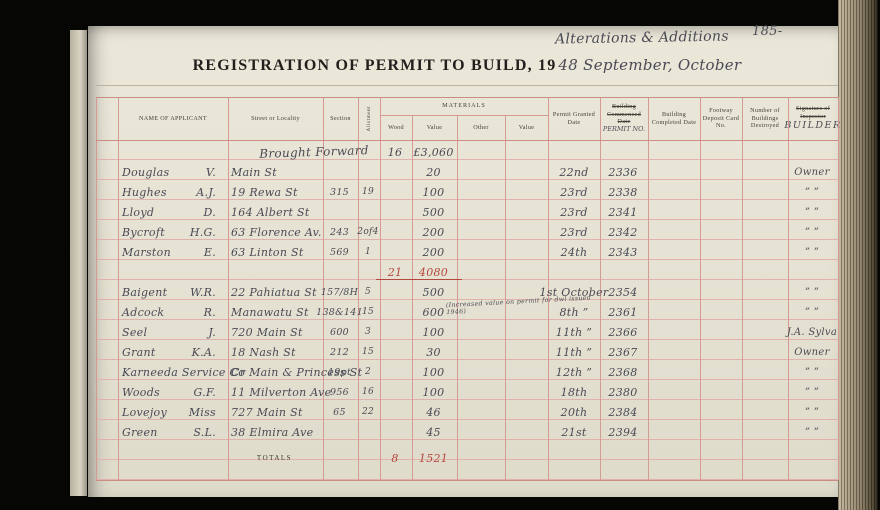 This screenshot has height=510, width=880. What do you see at coordinates (139, 352) in the screenshot?
I see `applicant-surname: Grant` at bounding box center [139, 352].